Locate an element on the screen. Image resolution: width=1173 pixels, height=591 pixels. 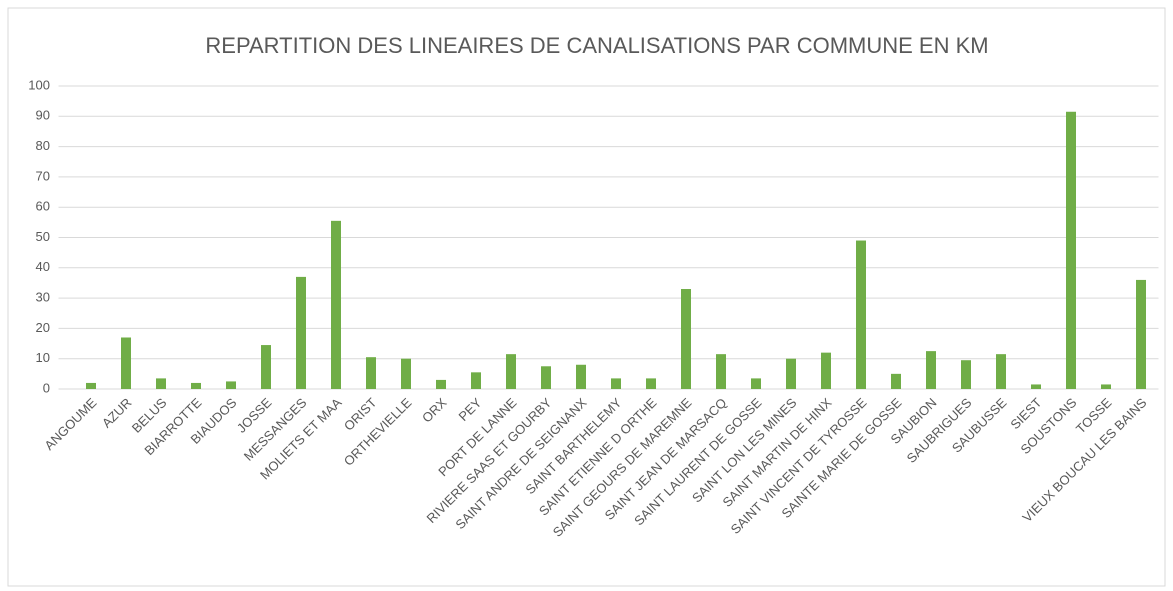
y-tick-label: 80 is located at coordinates (43, 145).